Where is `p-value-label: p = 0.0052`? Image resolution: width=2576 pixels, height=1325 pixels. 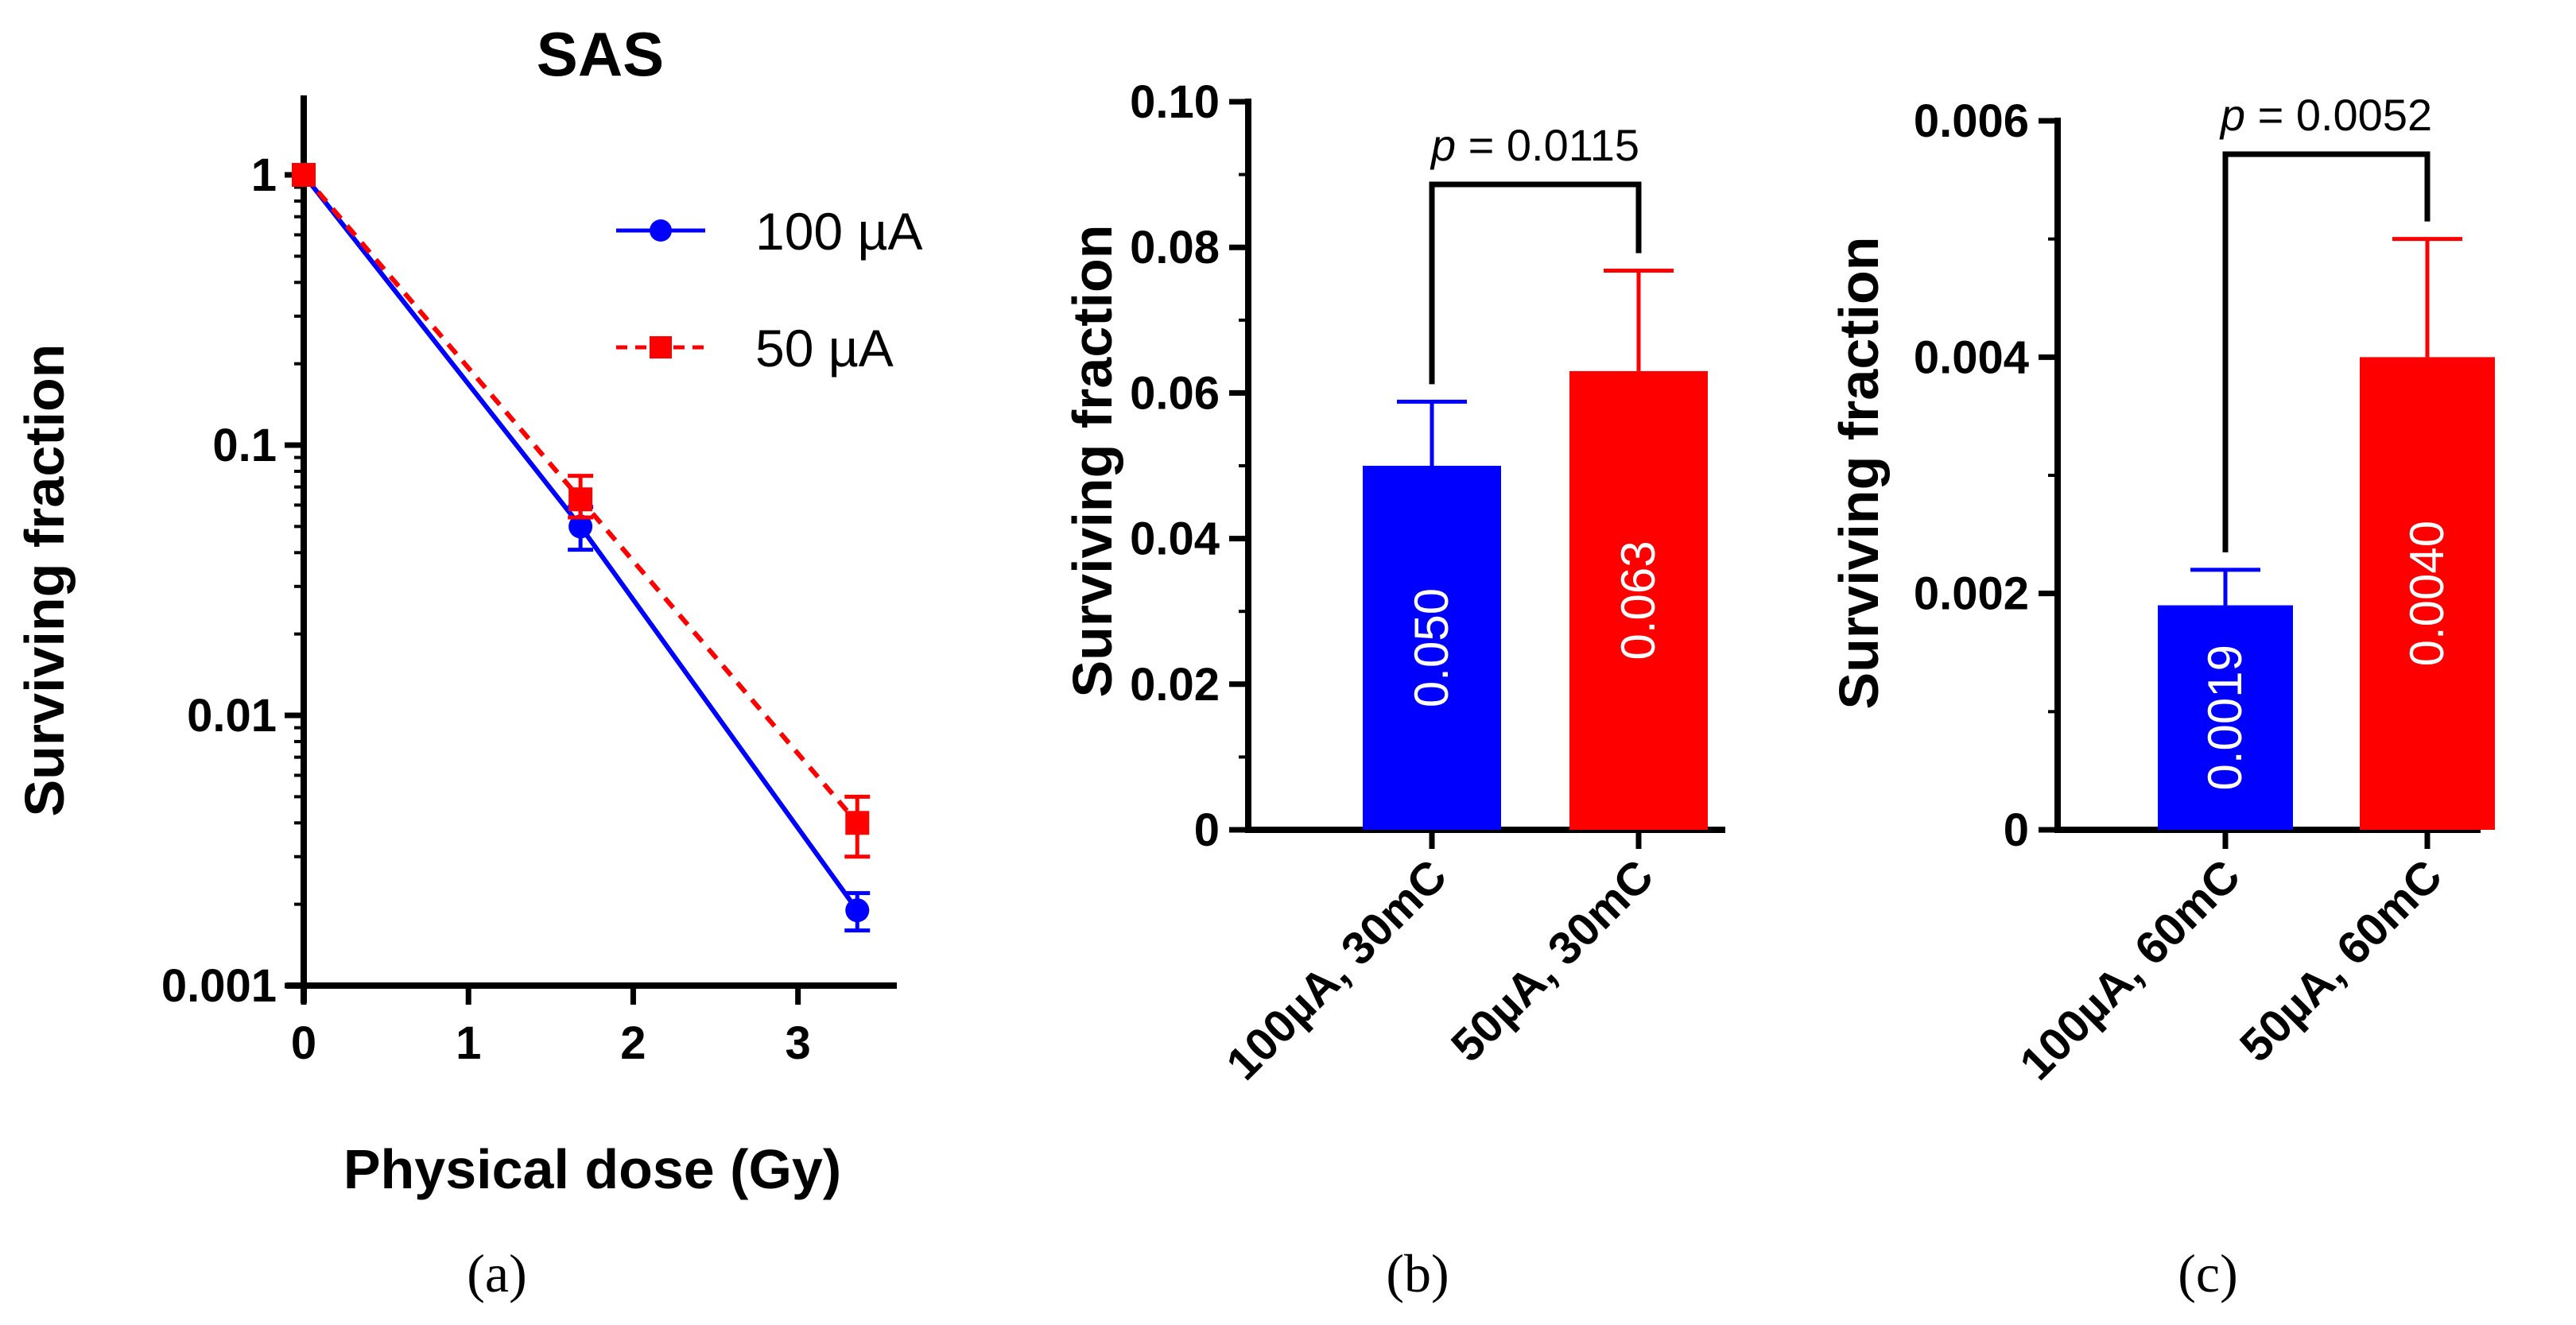
p-value-label: p = 0.0052 is located at coordinates (2326, 115).